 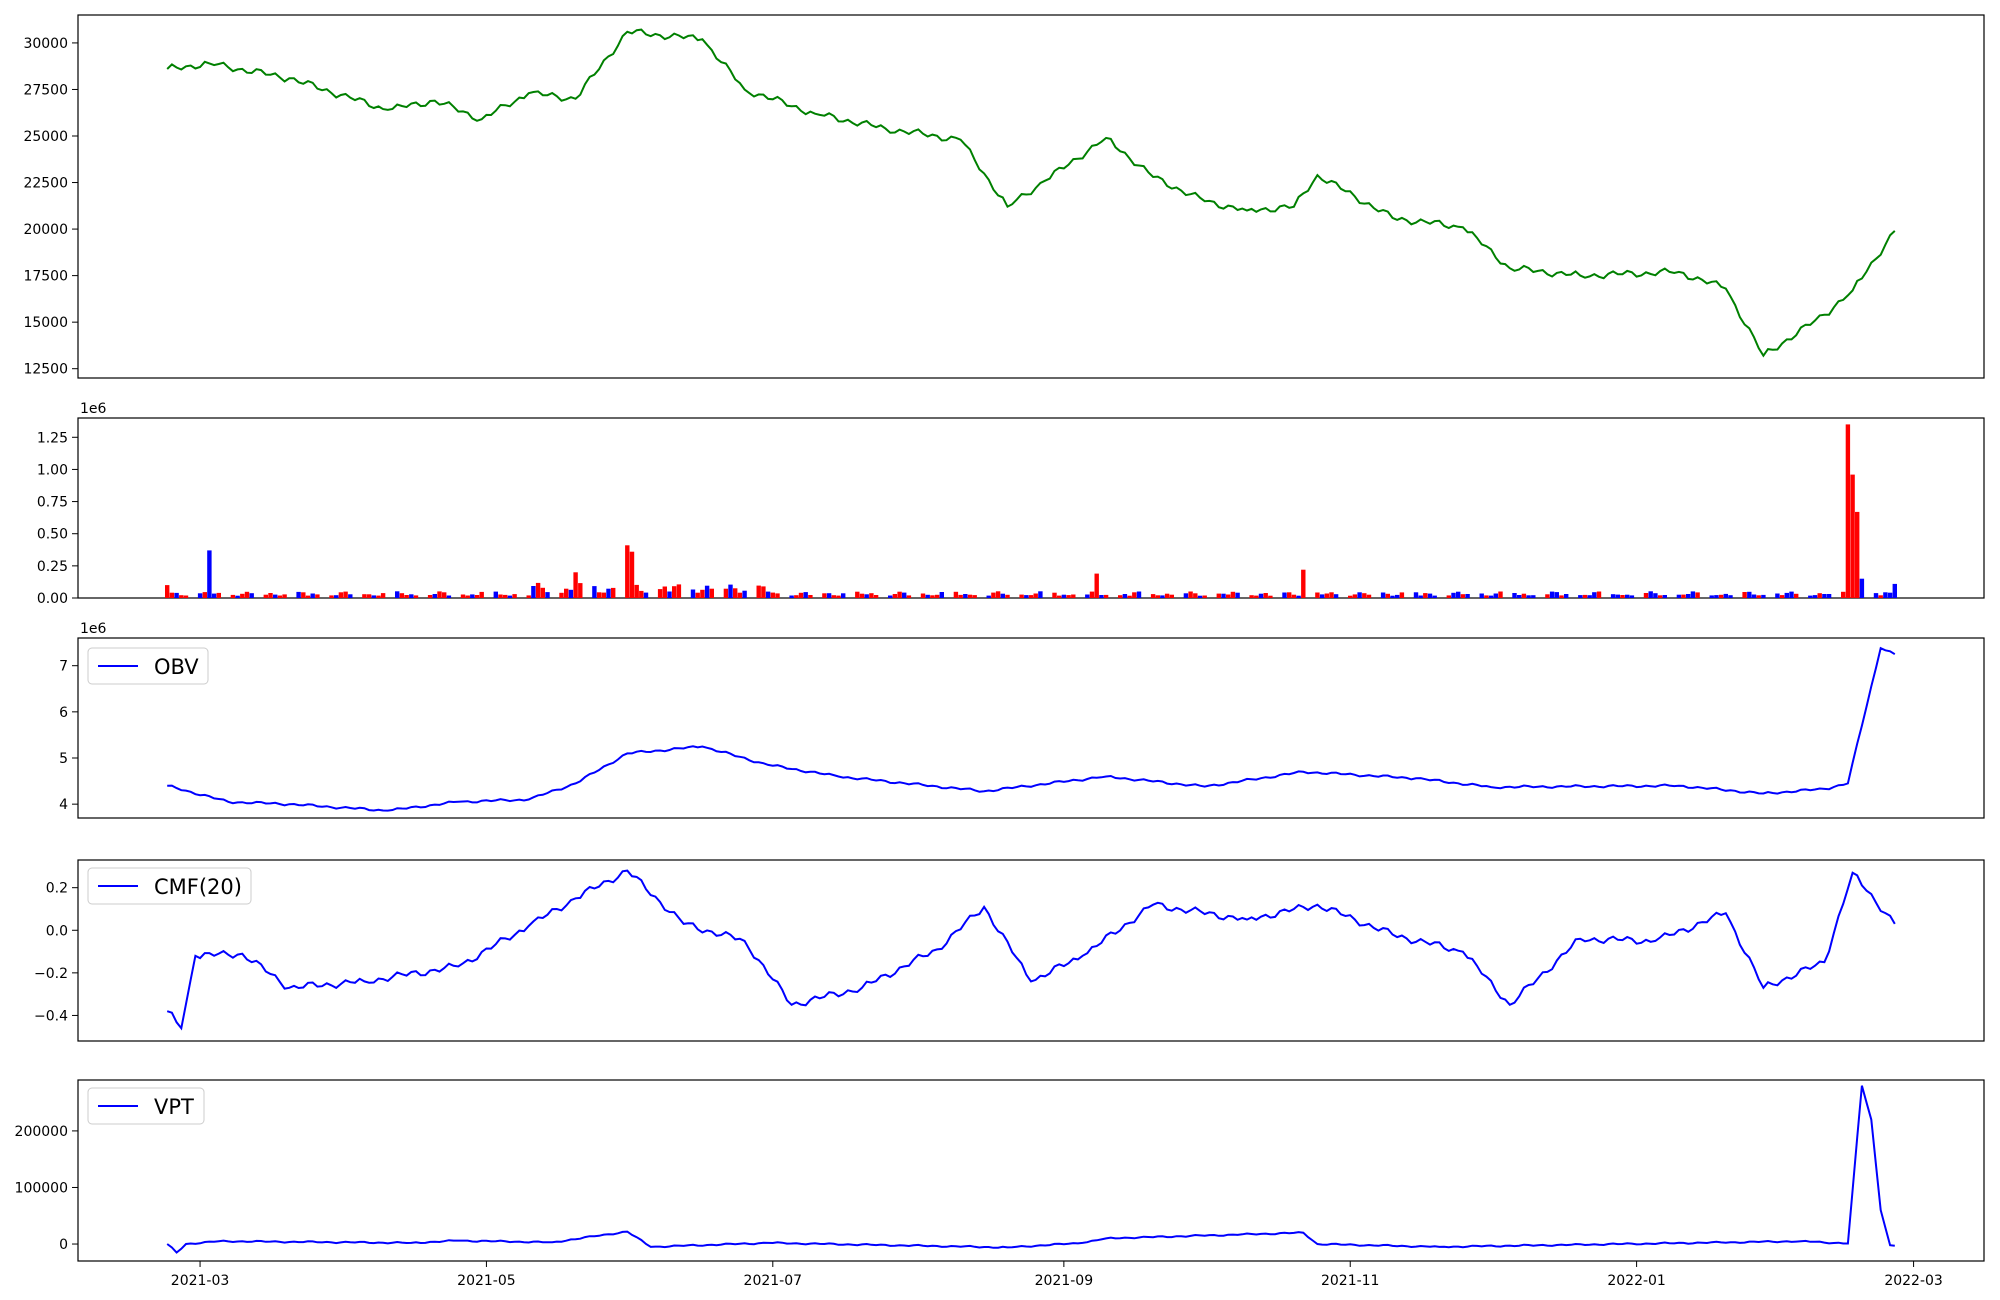 What do you see at coordinates (68, 736) in the screenshot?
I see `obv-yaxis: 4 5 6 7` at bounding box center [68, 736].